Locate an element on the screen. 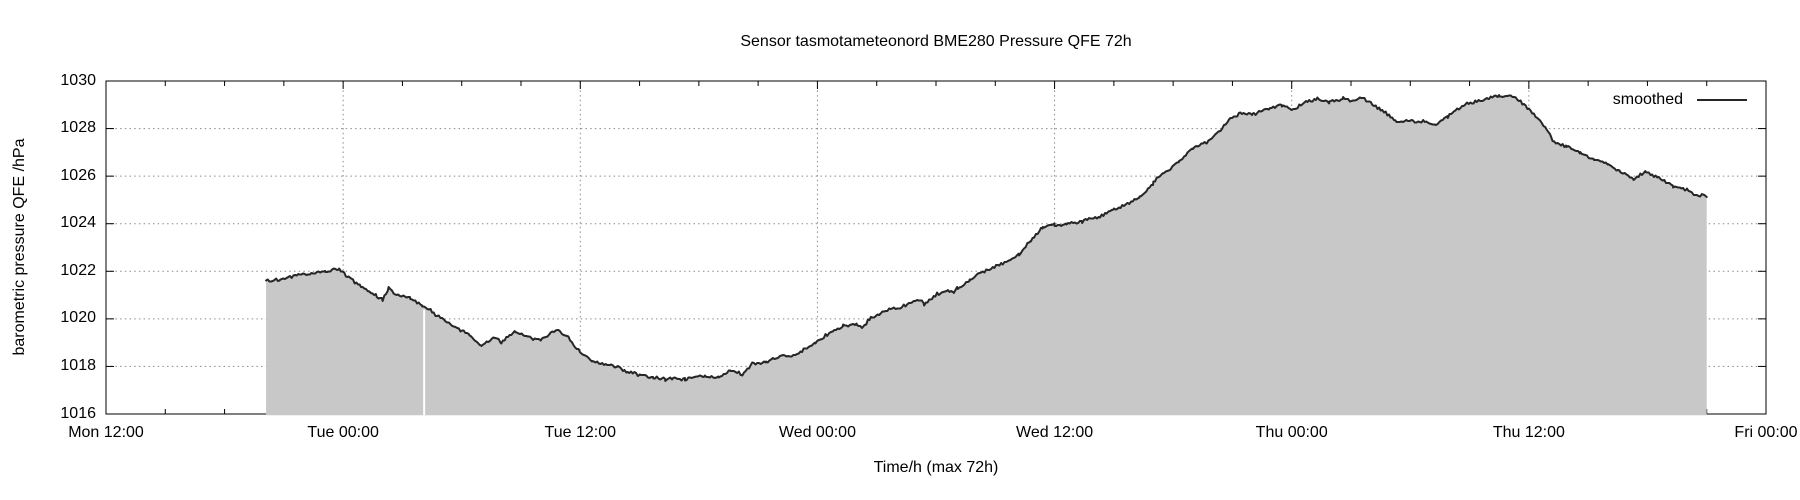 The image size is (1800, 500). x-tick-label: Thu 00:00 is located at coordinates (1291, 432).